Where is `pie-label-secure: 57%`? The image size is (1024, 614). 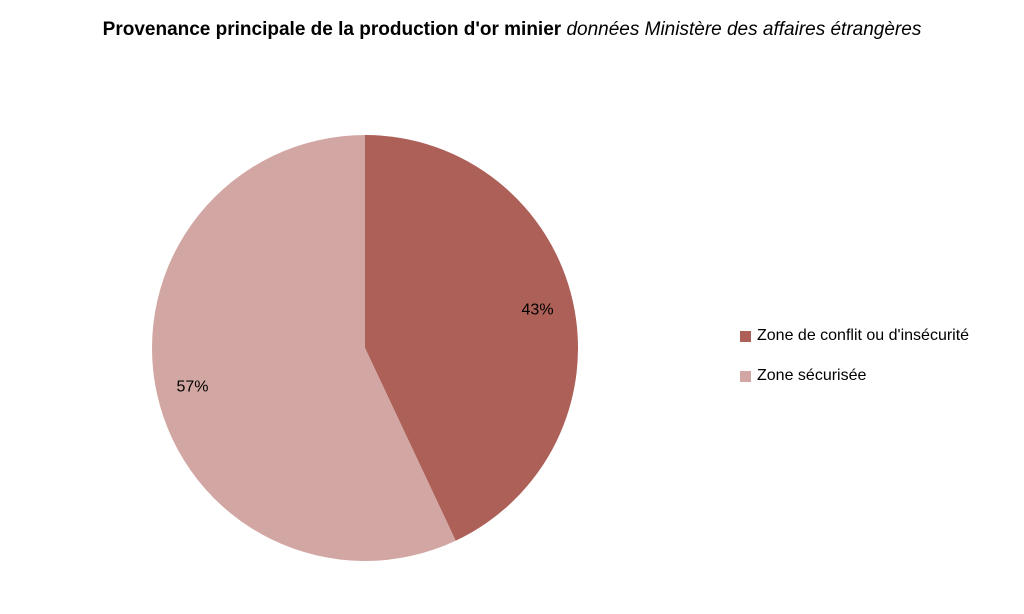 pie-label-secure: 57% is located at coordinates (192, 387).